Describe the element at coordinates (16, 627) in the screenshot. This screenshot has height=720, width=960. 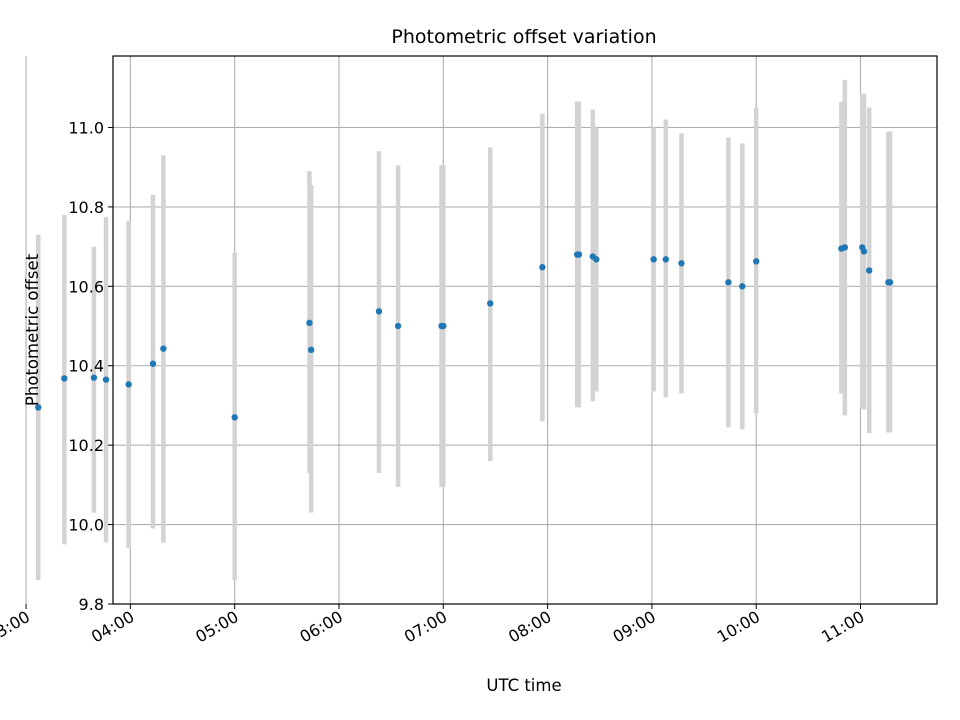
I see `x-tick-label: 03:00` at that location.